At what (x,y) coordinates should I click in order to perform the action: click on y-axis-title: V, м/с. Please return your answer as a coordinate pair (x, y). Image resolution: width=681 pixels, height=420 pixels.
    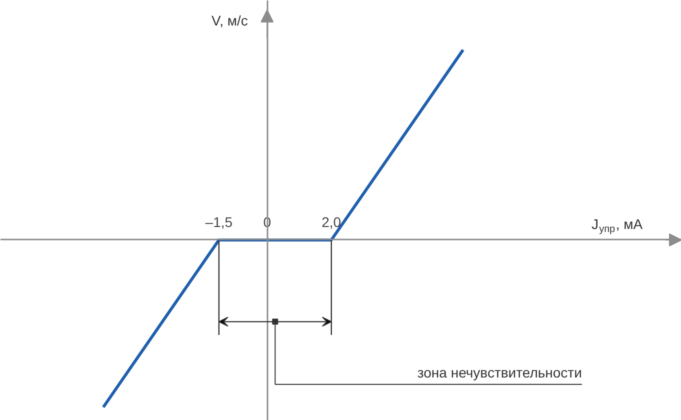
    Looking at the image, I should click on (230, 20).